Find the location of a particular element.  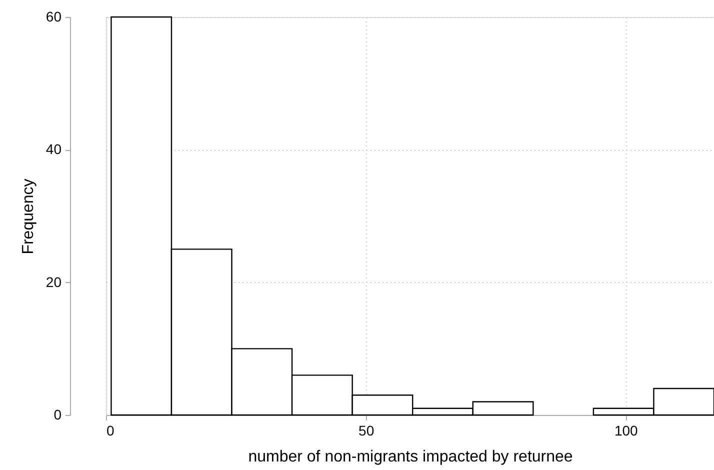

y-tick-label: 40 is located at coordinates (54, 149).